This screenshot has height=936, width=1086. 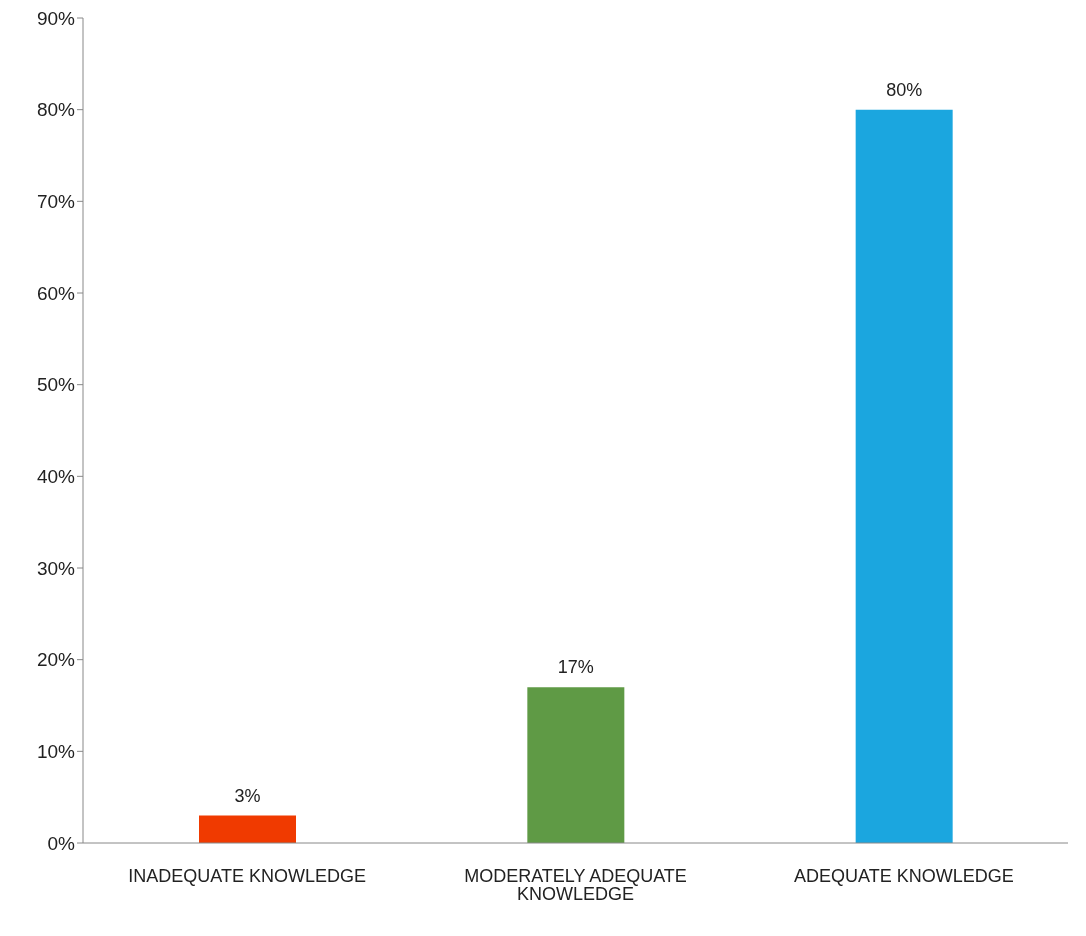 I want to click on y-tick-label: 60%, so click(x=56, y=293).